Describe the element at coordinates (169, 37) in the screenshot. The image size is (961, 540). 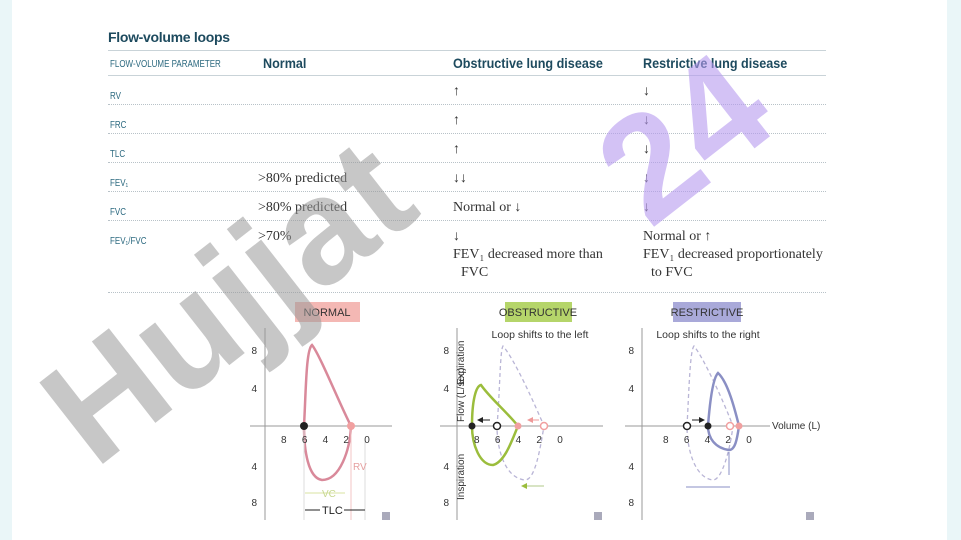
I see `page-title: Flow-volume loops` at that location.